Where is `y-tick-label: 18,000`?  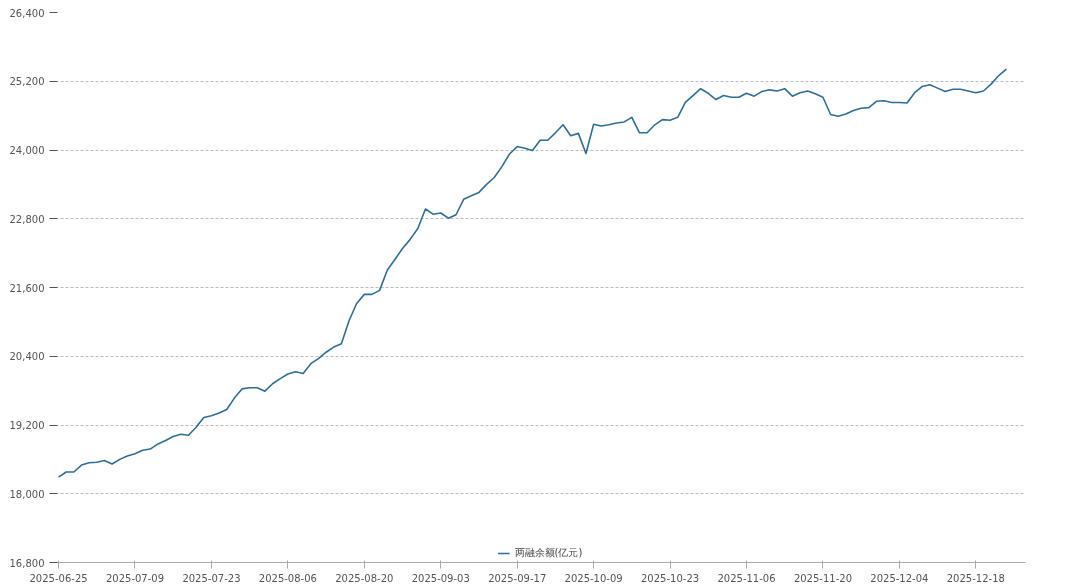 y-tick-label: 18,000 is located at coordinates (27, 494).